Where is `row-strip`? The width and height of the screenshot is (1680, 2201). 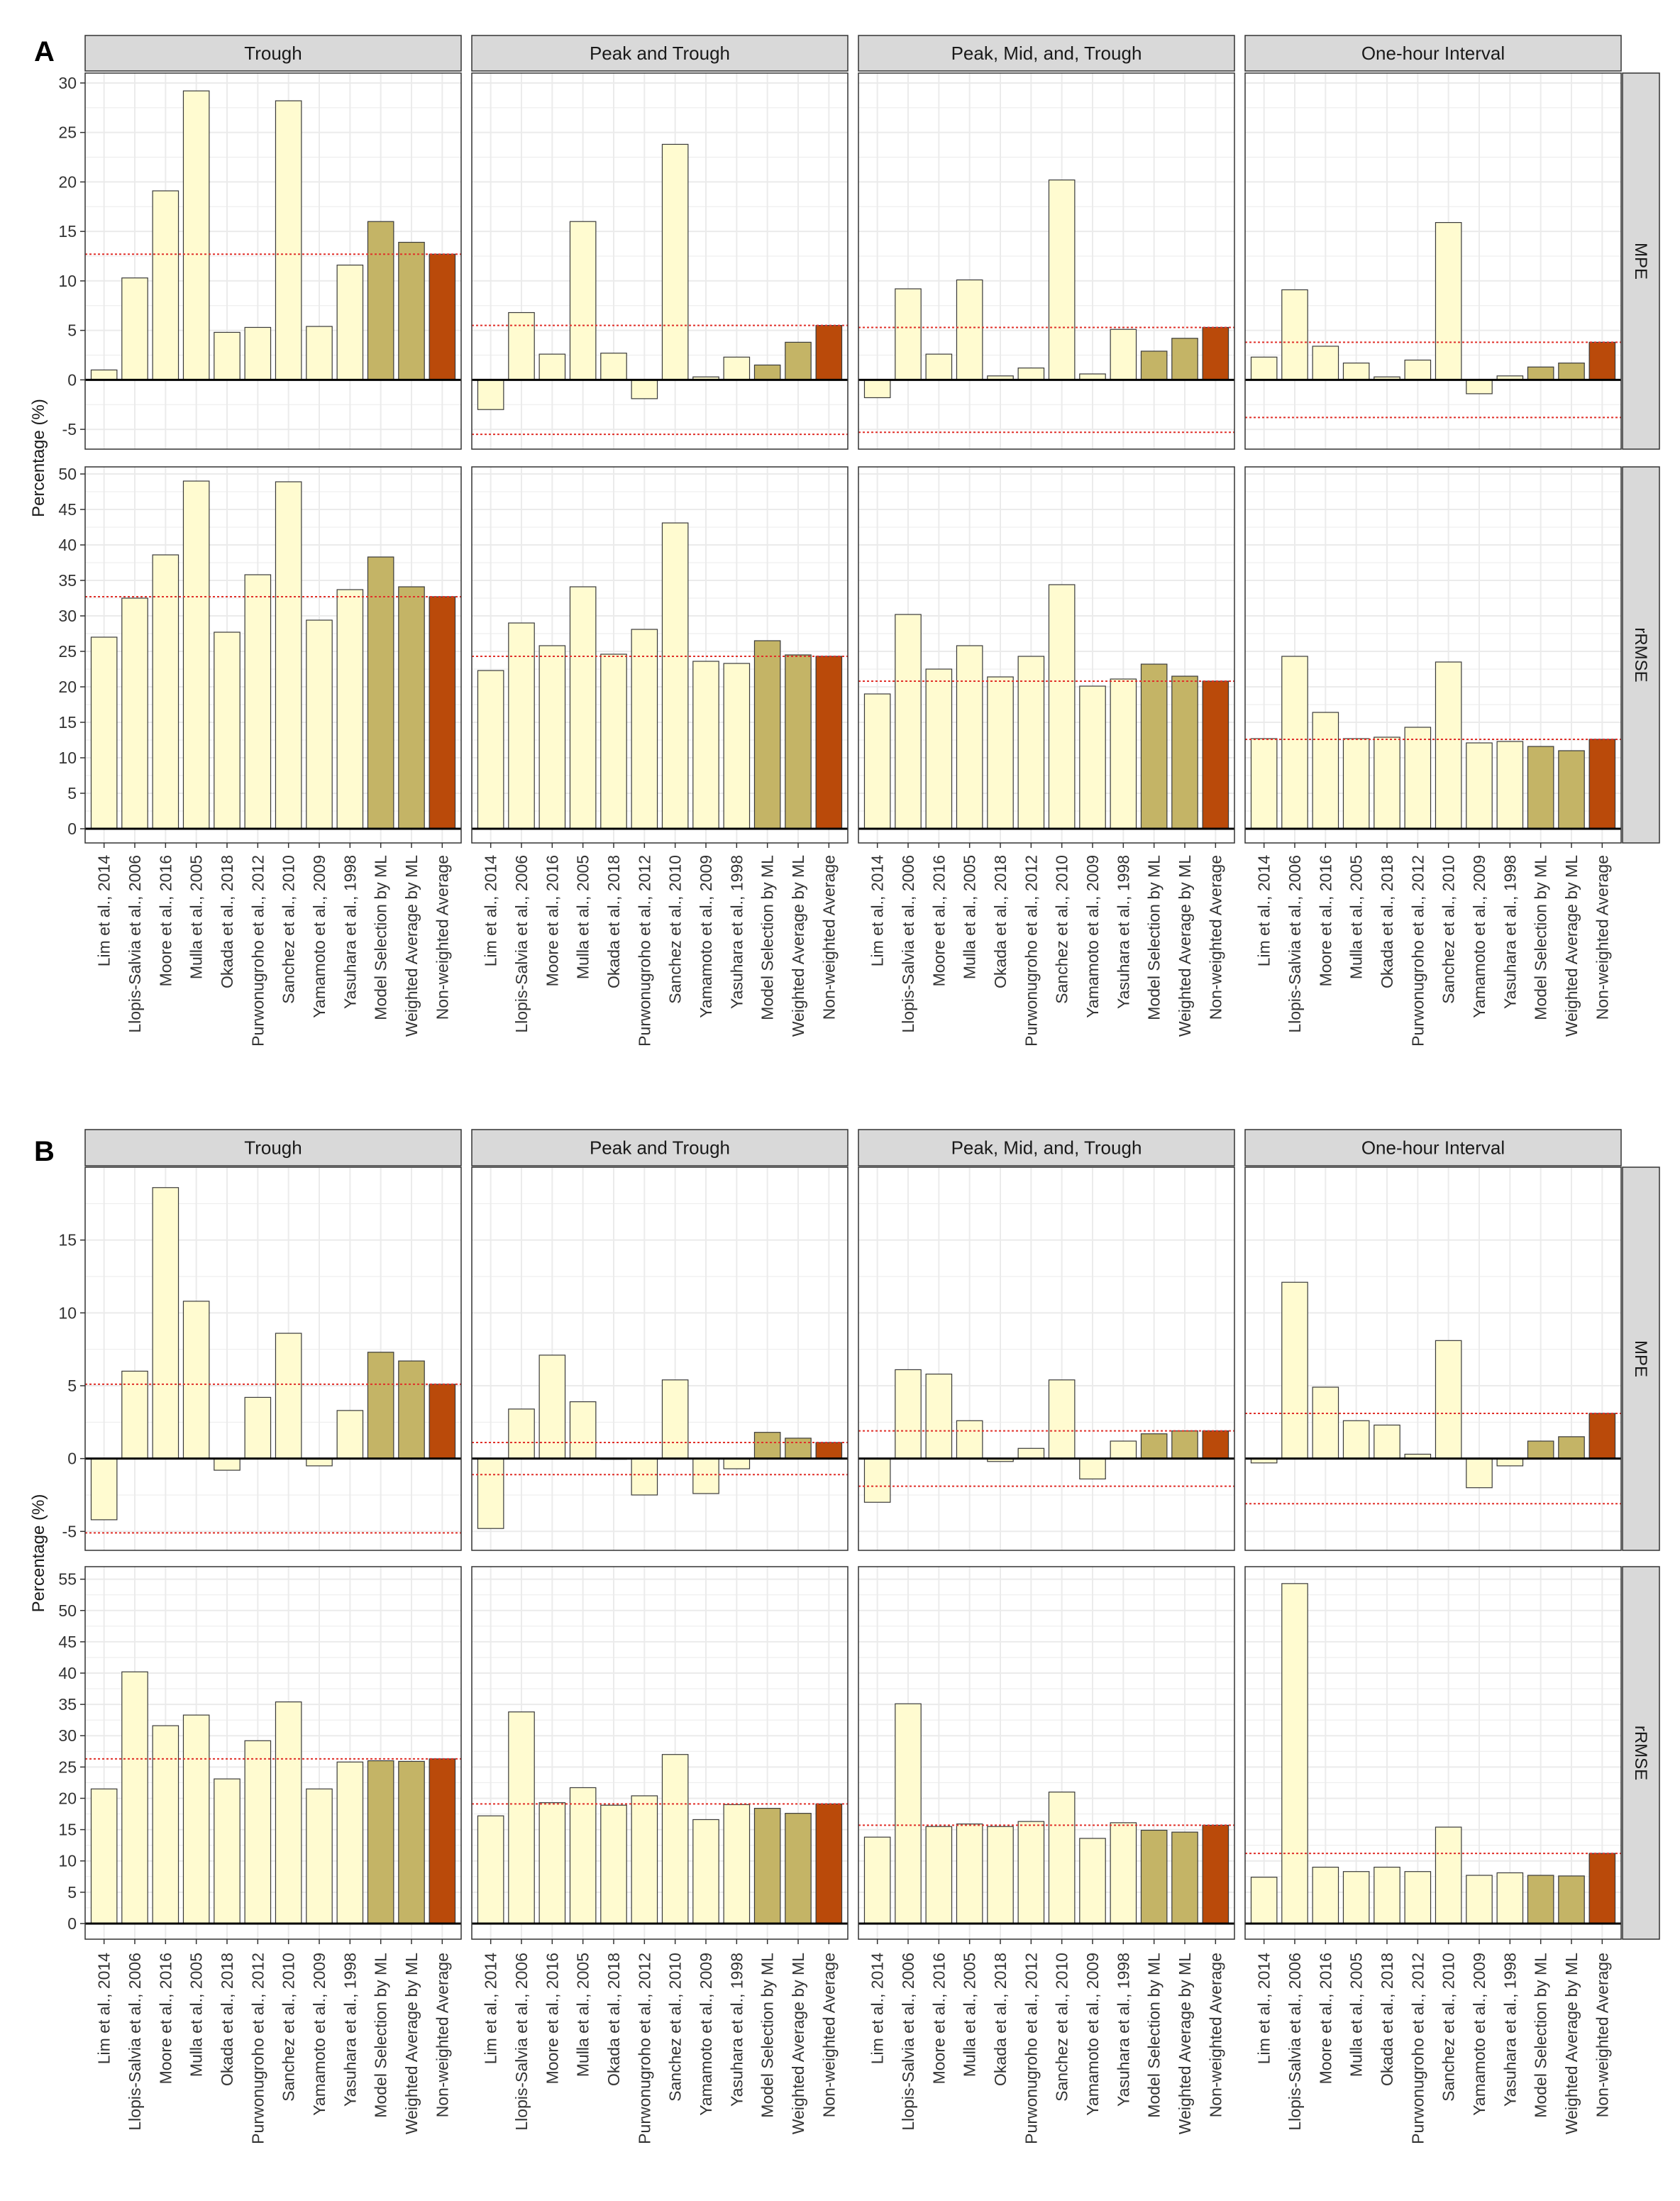
row-strip is located at coordinates (1641, 655).